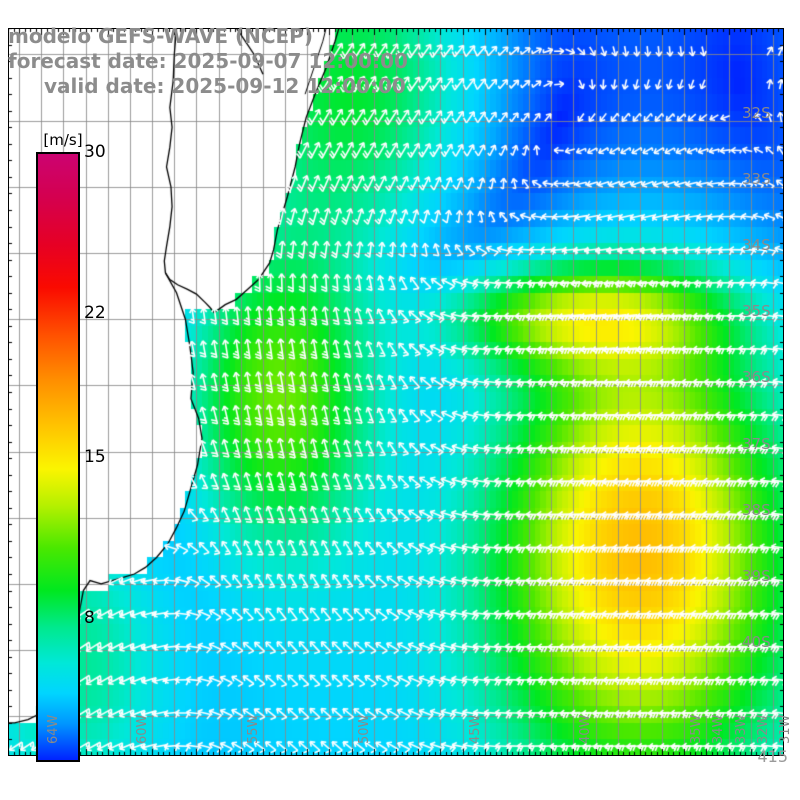 This screenshot has height=800, width=800. I want to click on lon-tick-label-45W: 45W, so click(475, 729).